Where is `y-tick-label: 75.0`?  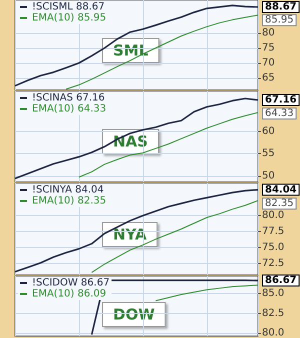 y-tick-label: 75.0 is located at coordinates (273, 248).